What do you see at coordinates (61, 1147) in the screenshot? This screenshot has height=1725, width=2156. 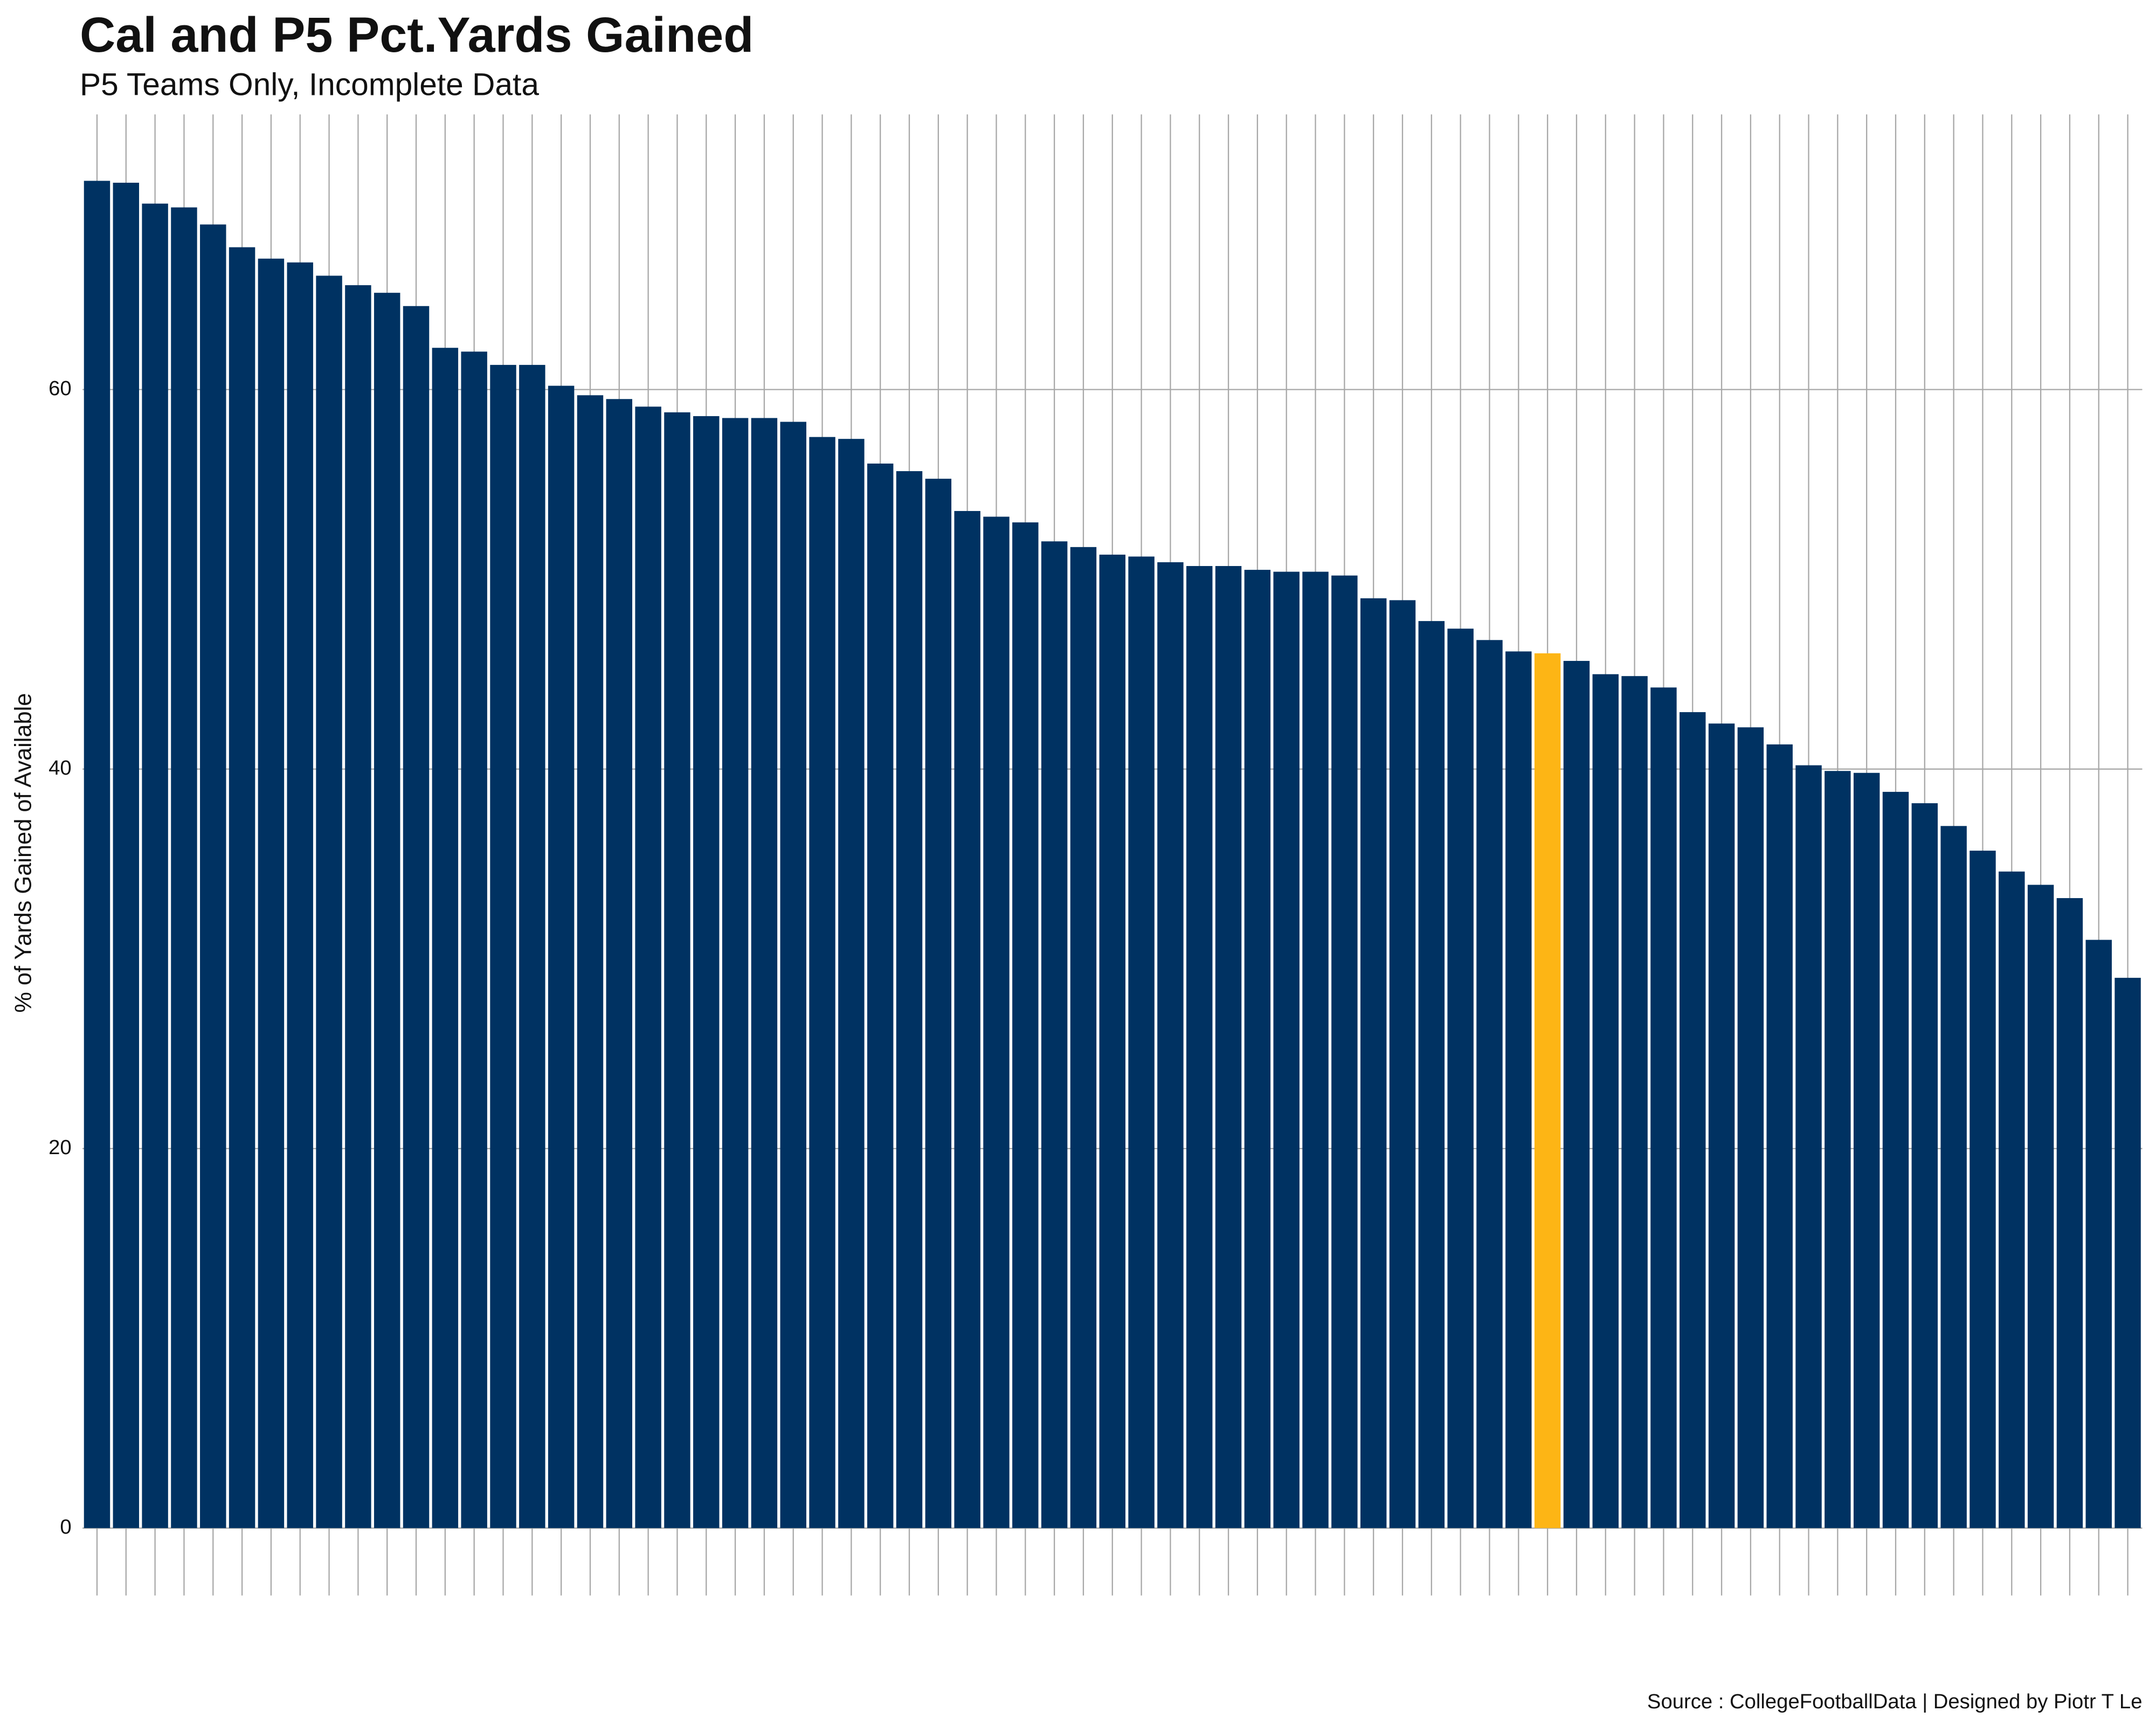 I see `y-tick-label: 20` at bounding box center [61, 1147].